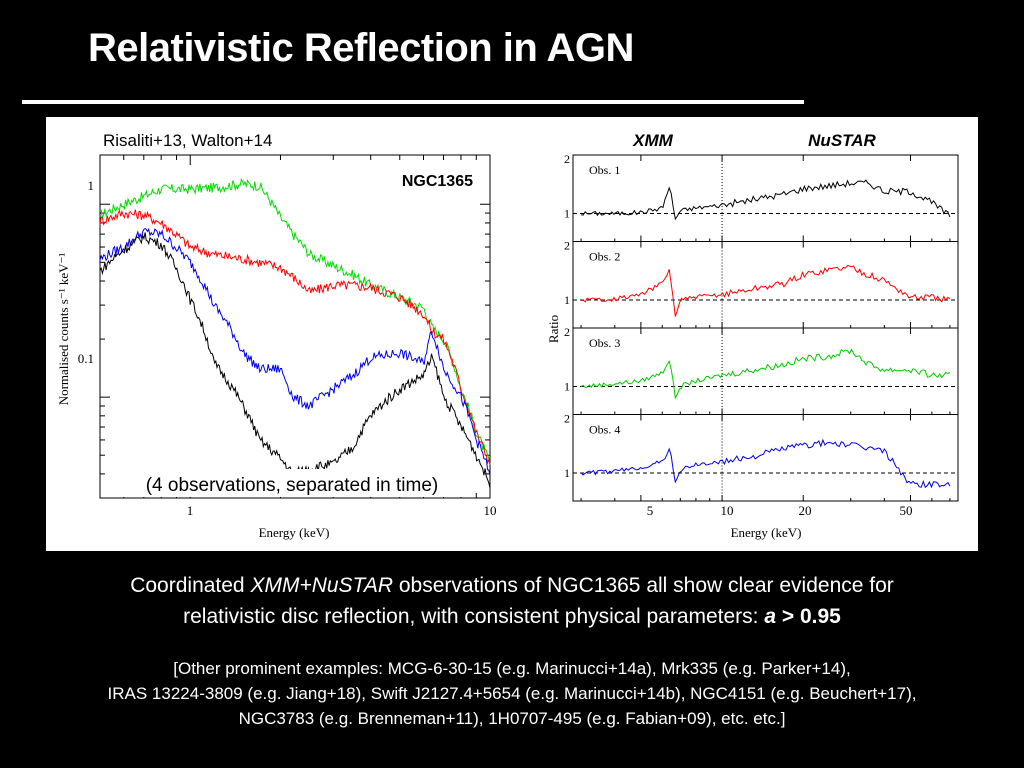 Image resolution: width=1024 pixels, height=768 pixels. Describe the element at coordinates (190, 585) in the screenshot. I see `caption-text: Coordinated` at that location.